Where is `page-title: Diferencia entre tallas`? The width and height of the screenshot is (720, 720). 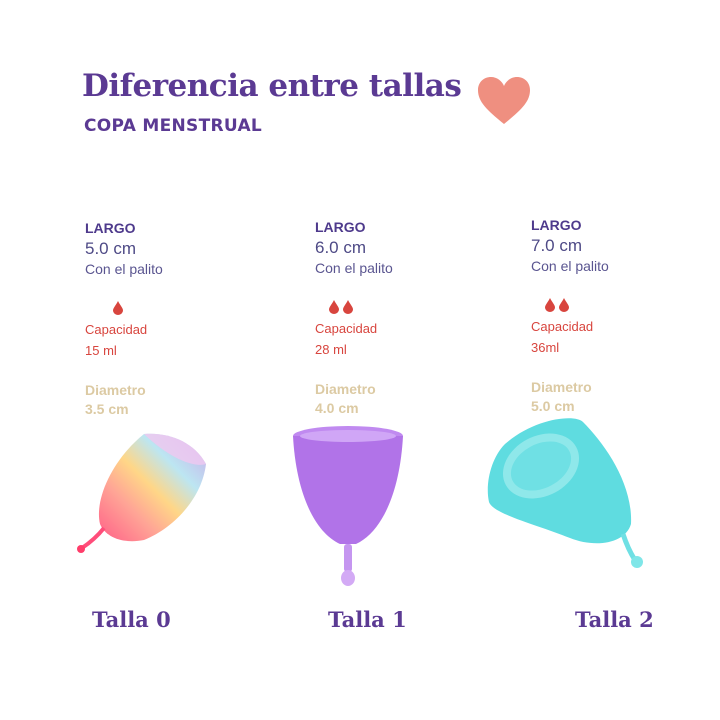
page-title: Diferencia entre tallas is located at coordinates (272, 86).